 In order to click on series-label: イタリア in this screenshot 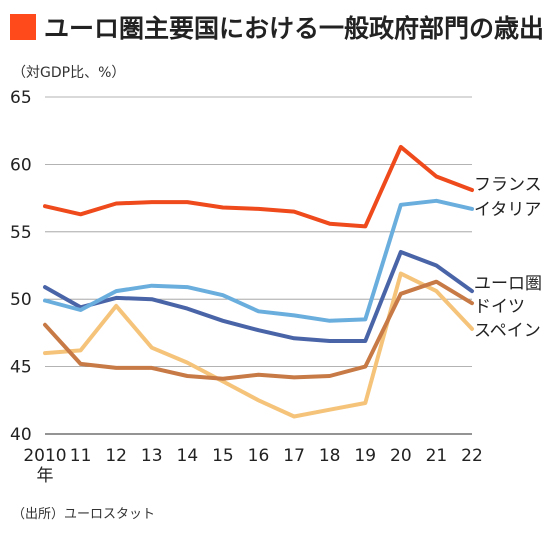, I will do `click(507, 210)`.